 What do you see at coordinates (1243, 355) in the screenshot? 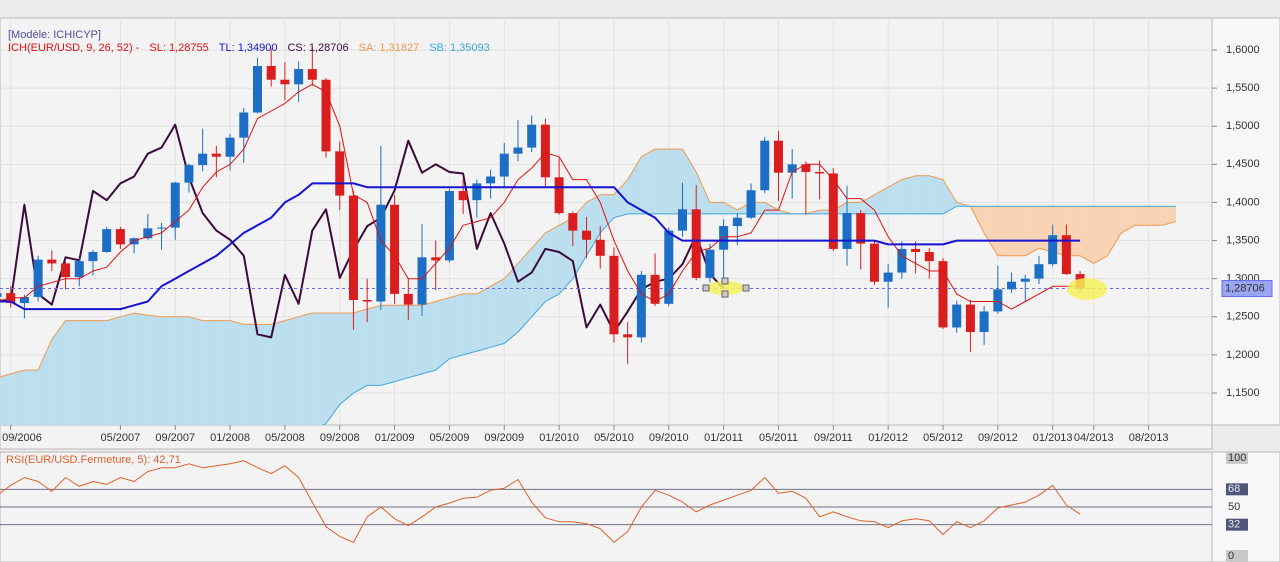
I see `y-tick-label: 1,2000` at bounding box center [1243, 355].